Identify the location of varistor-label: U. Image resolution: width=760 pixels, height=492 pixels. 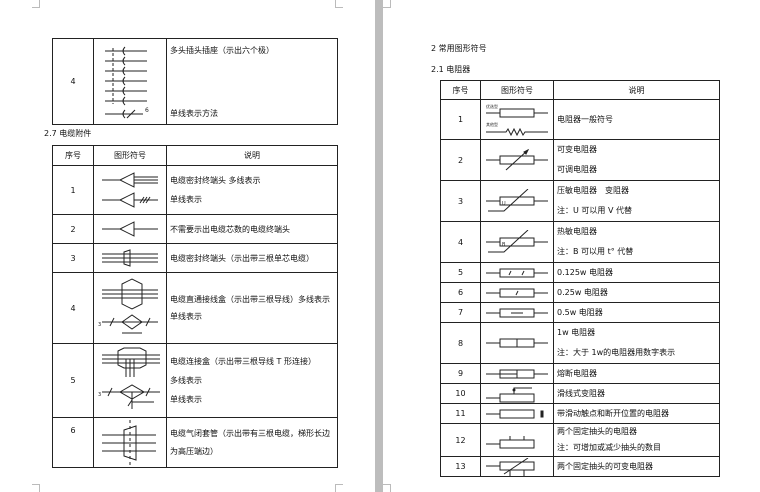
(504, 204).